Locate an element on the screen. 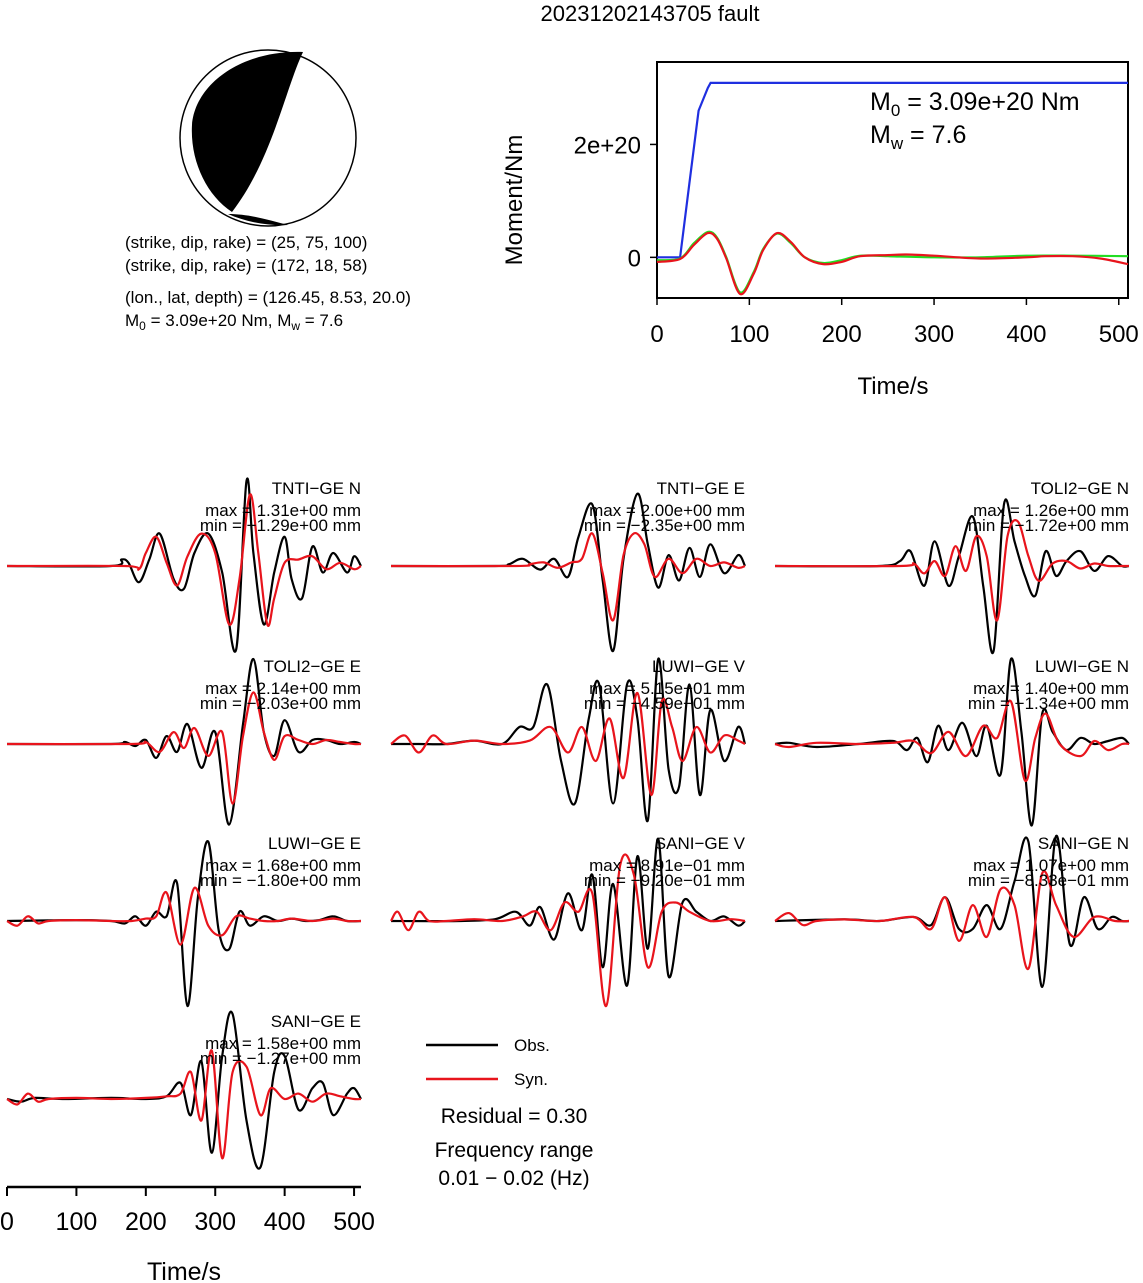 The width and height of the screenshot is (1143, 1283). trace-min: min = −1.80e+00 mm is located at coordinates (280, 880).